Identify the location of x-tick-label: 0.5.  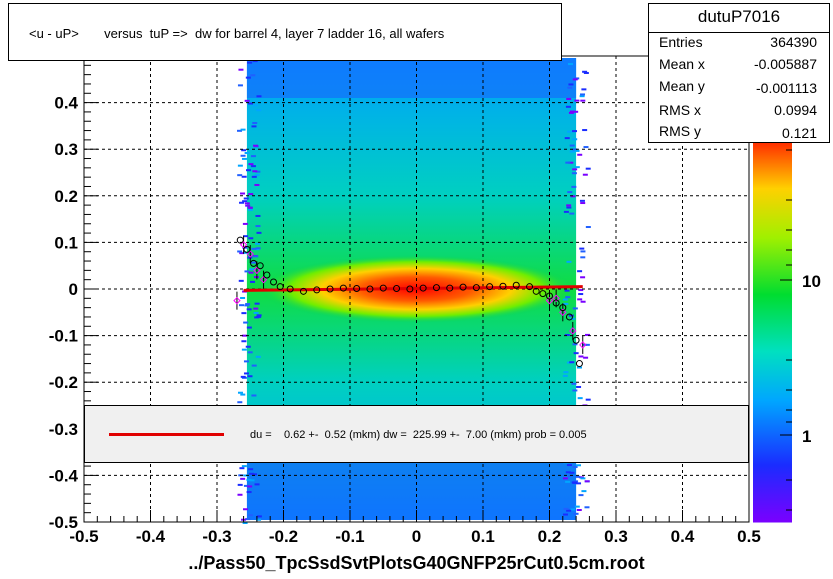
(749, 536).